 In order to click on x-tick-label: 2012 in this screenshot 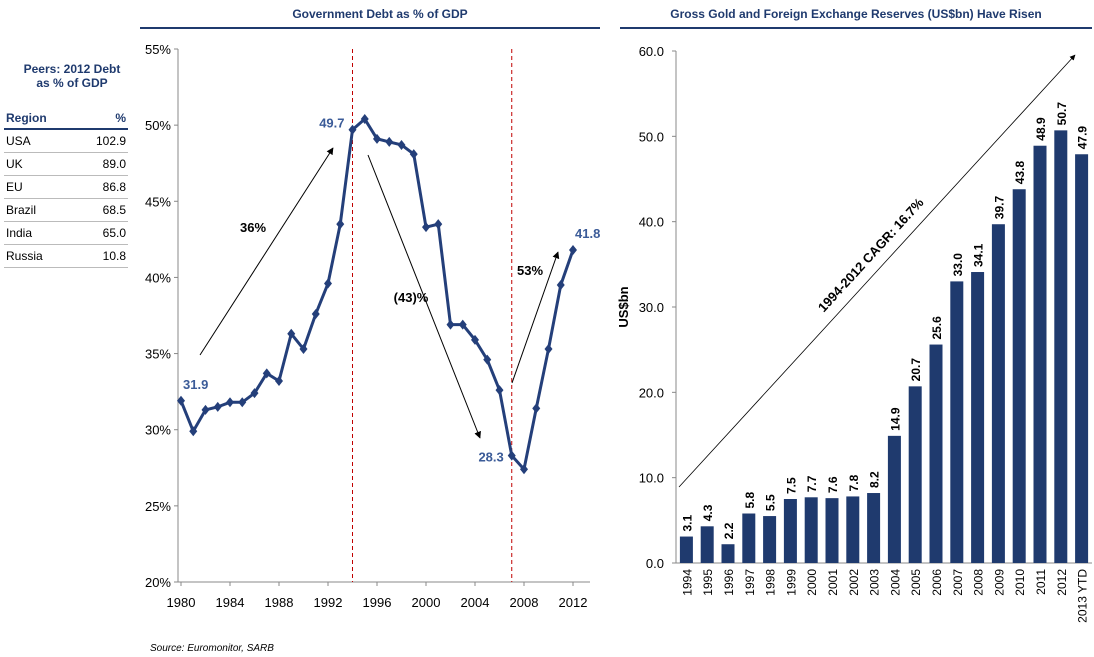, I will do `click(1062, 582)`.